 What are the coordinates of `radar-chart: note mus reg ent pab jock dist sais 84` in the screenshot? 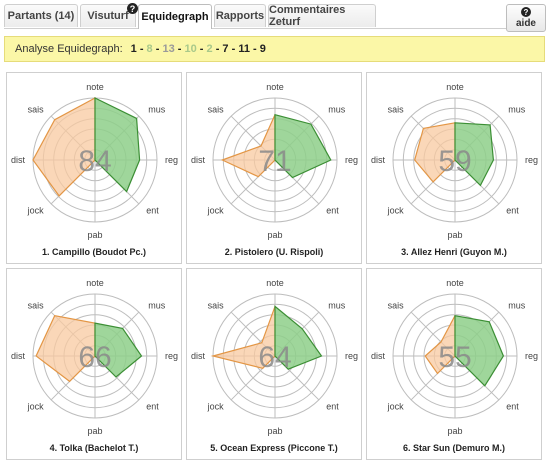 It's located at (94, 161).